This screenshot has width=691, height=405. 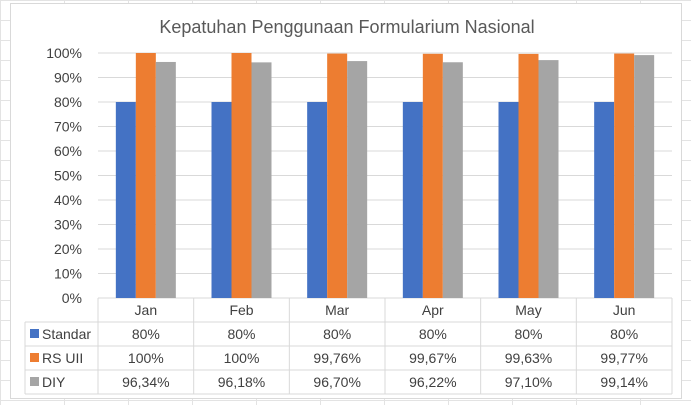 I want to click on data-label: 99,67%, so click(x=432, y=358).